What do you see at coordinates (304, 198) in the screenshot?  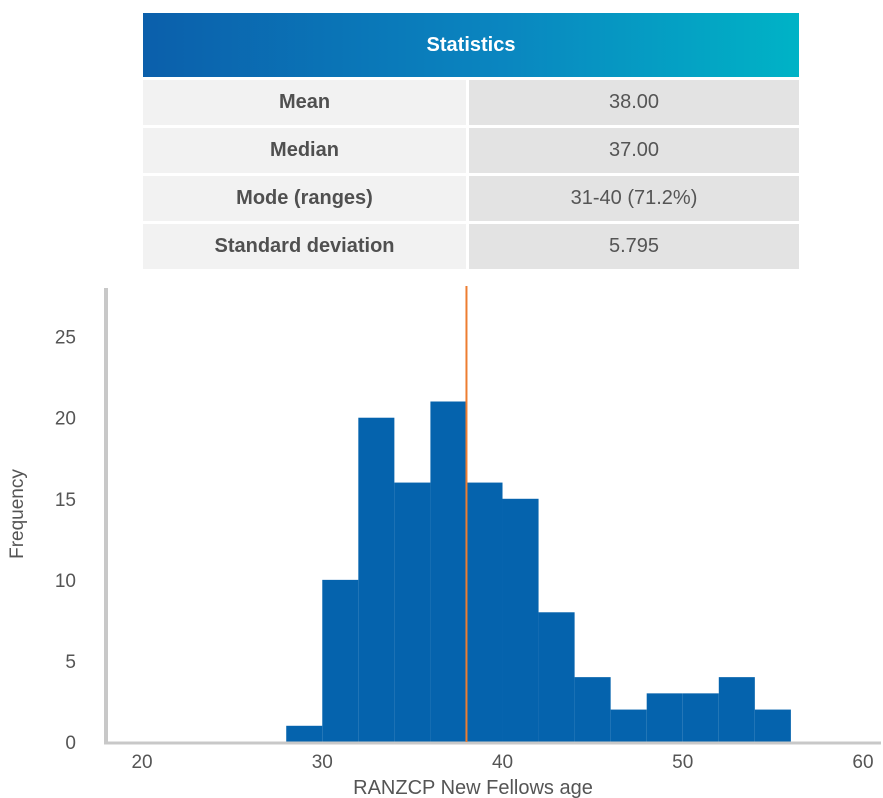 I see `stats-label-mode: Mode (ranges)` at bounding box center [304, 198].